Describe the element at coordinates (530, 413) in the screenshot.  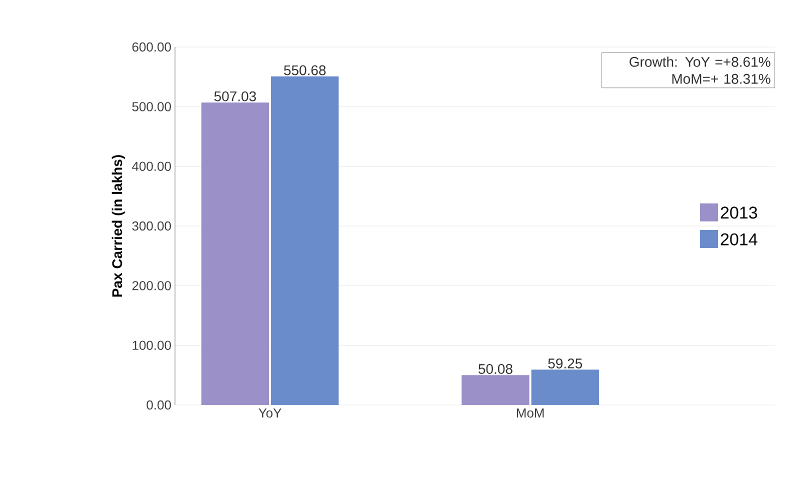
I see `x-tick-label: MoM` at that location.